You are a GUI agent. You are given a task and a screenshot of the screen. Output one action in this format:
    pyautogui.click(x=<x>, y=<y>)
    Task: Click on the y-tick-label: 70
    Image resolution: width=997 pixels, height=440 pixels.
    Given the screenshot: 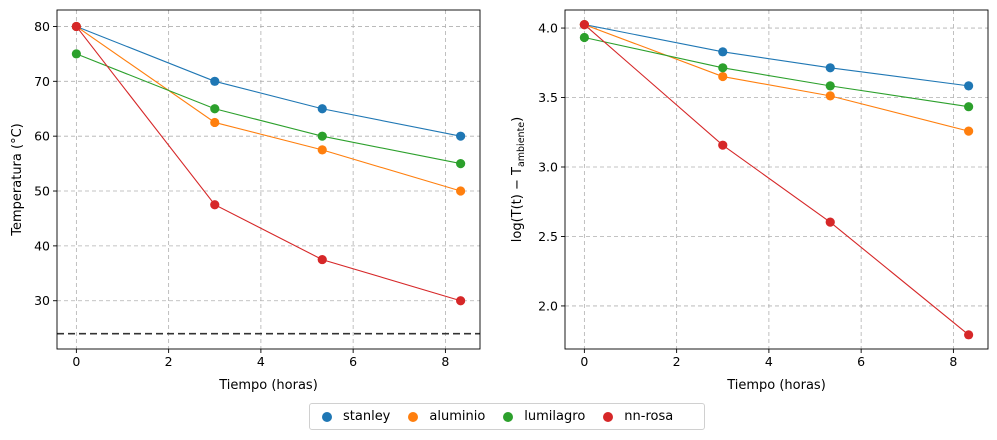 What is the action you would take?
    pyautogui.click(x=42, y=81)
    